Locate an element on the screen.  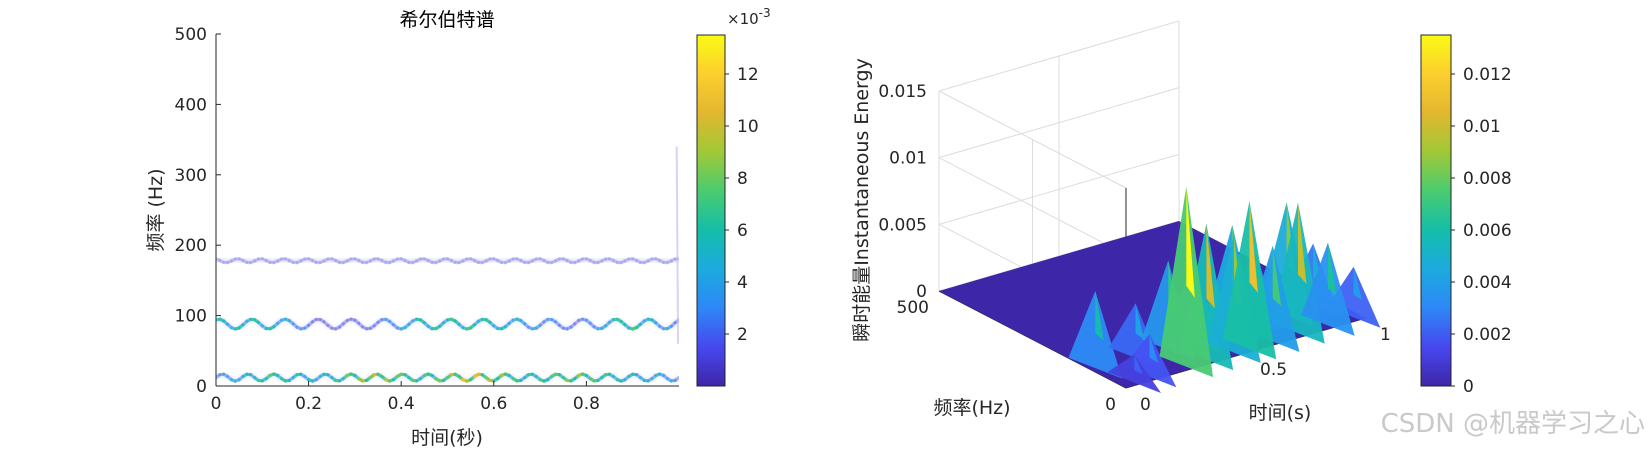
z-tick-label: 0.005 is located at coordinates (902, 225).